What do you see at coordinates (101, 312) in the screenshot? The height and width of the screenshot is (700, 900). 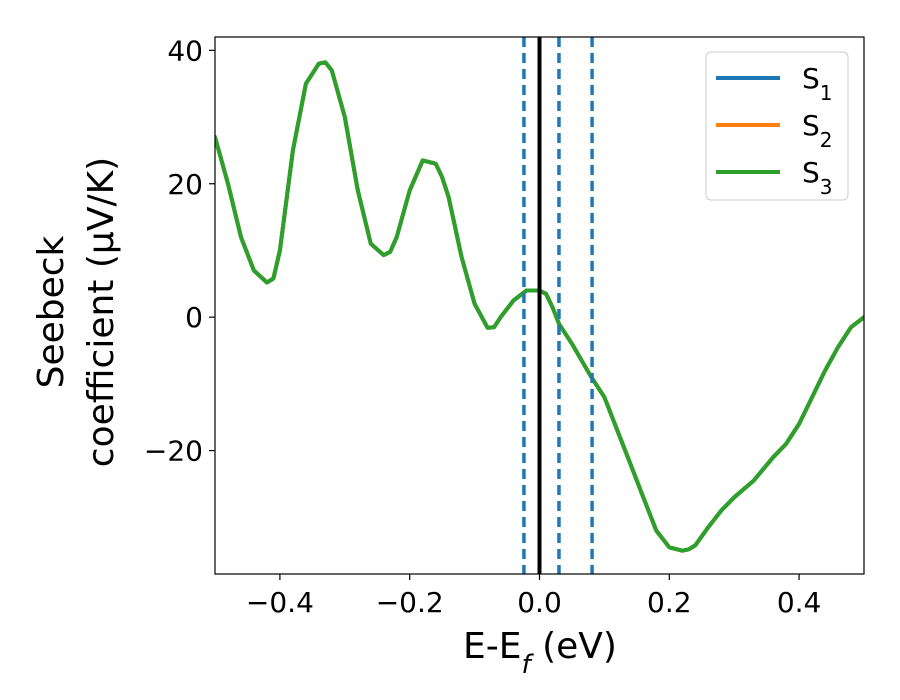 I see `y-axis-label-line2: coefficient (μV/K)` at bounding box center [101, 312].